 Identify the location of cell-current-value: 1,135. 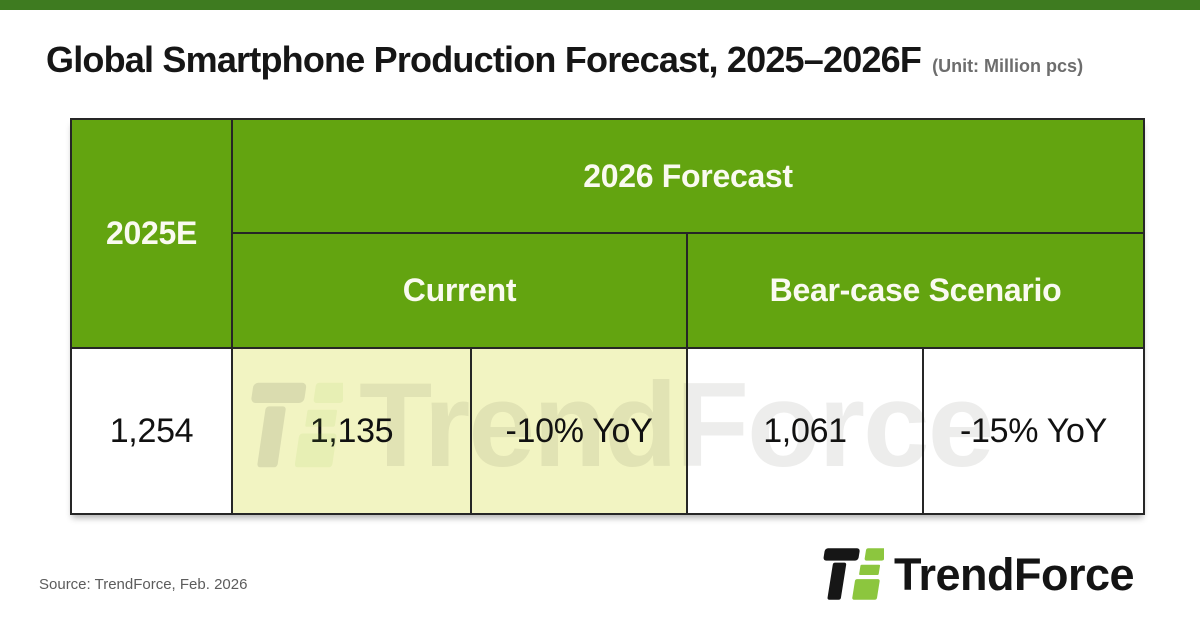
(351, 431).